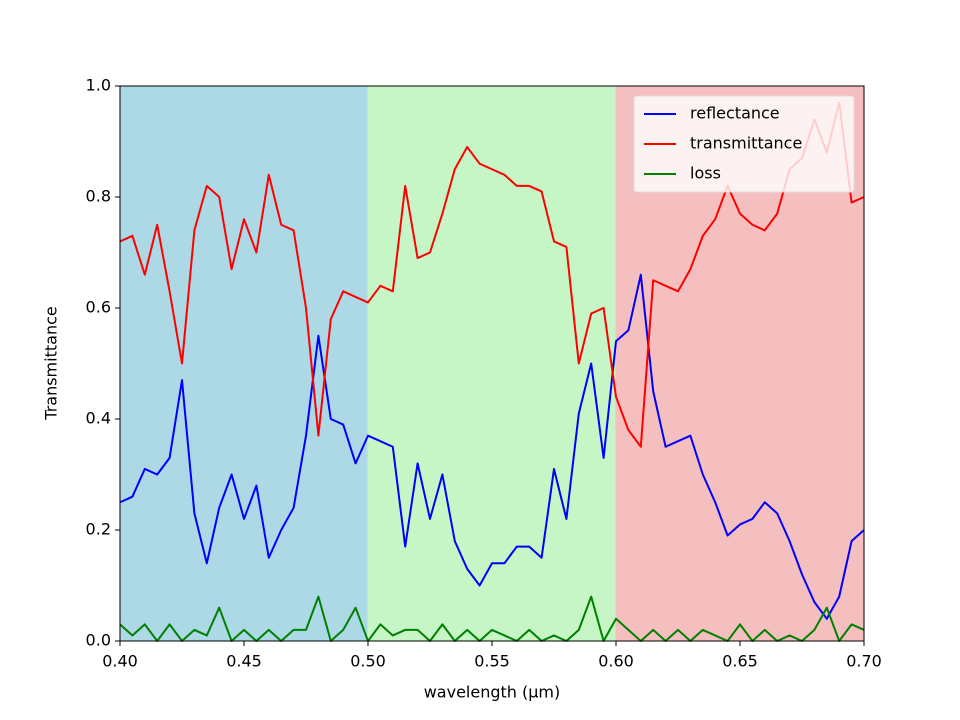 The image size is (960, 720). I want to click on x-tick-label: 0.50, so click(368, 661).